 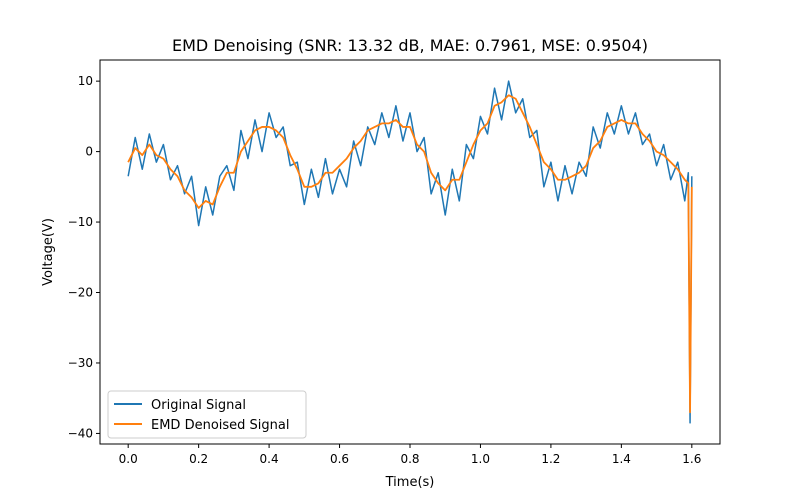 I want to click on x-tick-label: 1.4, so click(x=621, y=459).